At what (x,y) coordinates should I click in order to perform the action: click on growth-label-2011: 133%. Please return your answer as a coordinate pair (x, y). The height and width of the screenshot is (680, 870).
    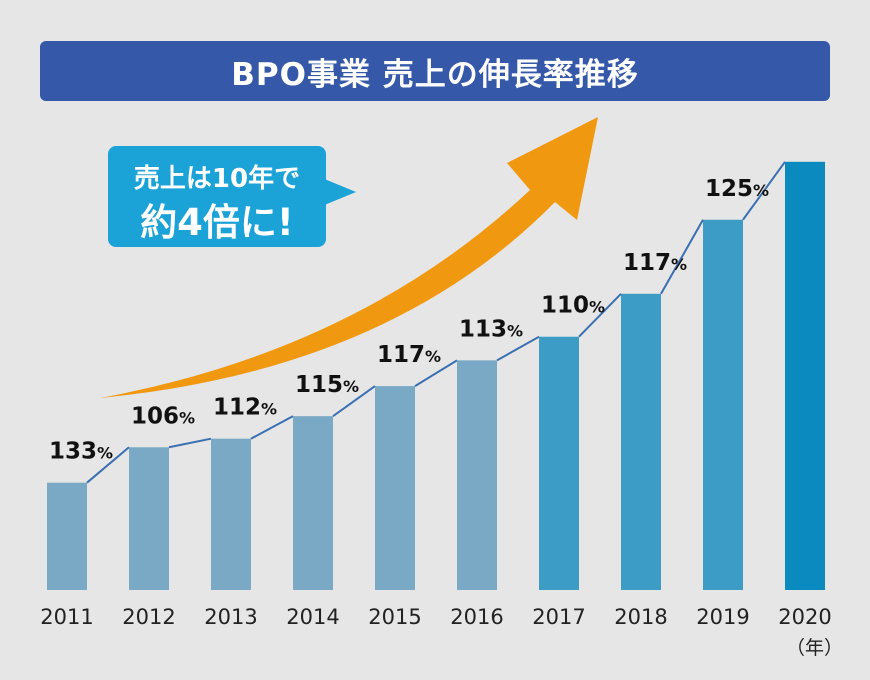
    Looking at the image, I should click on (81, 452).